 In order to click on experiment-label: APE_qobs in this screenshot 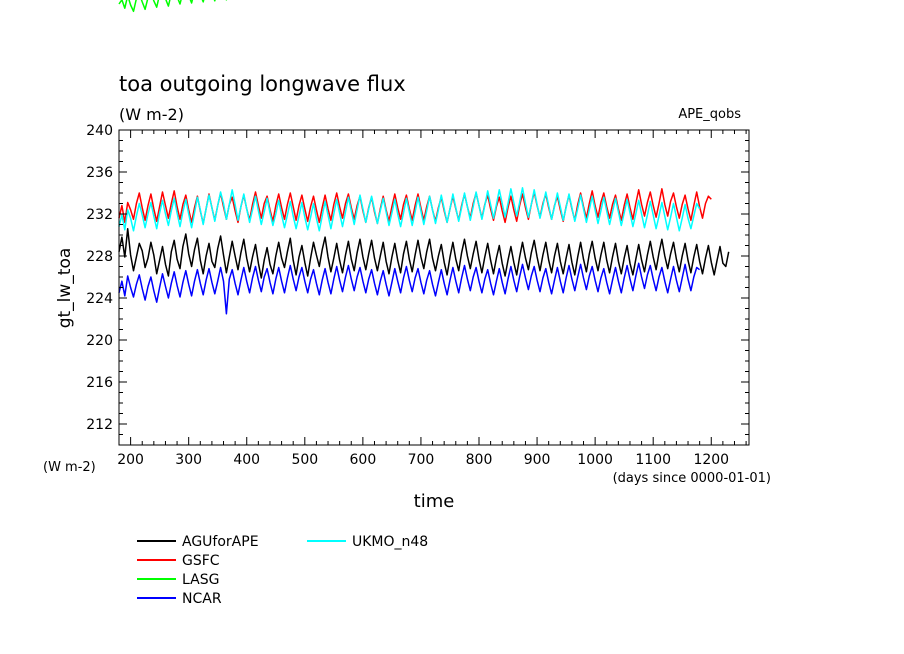, I will do `click(709, 114)`.